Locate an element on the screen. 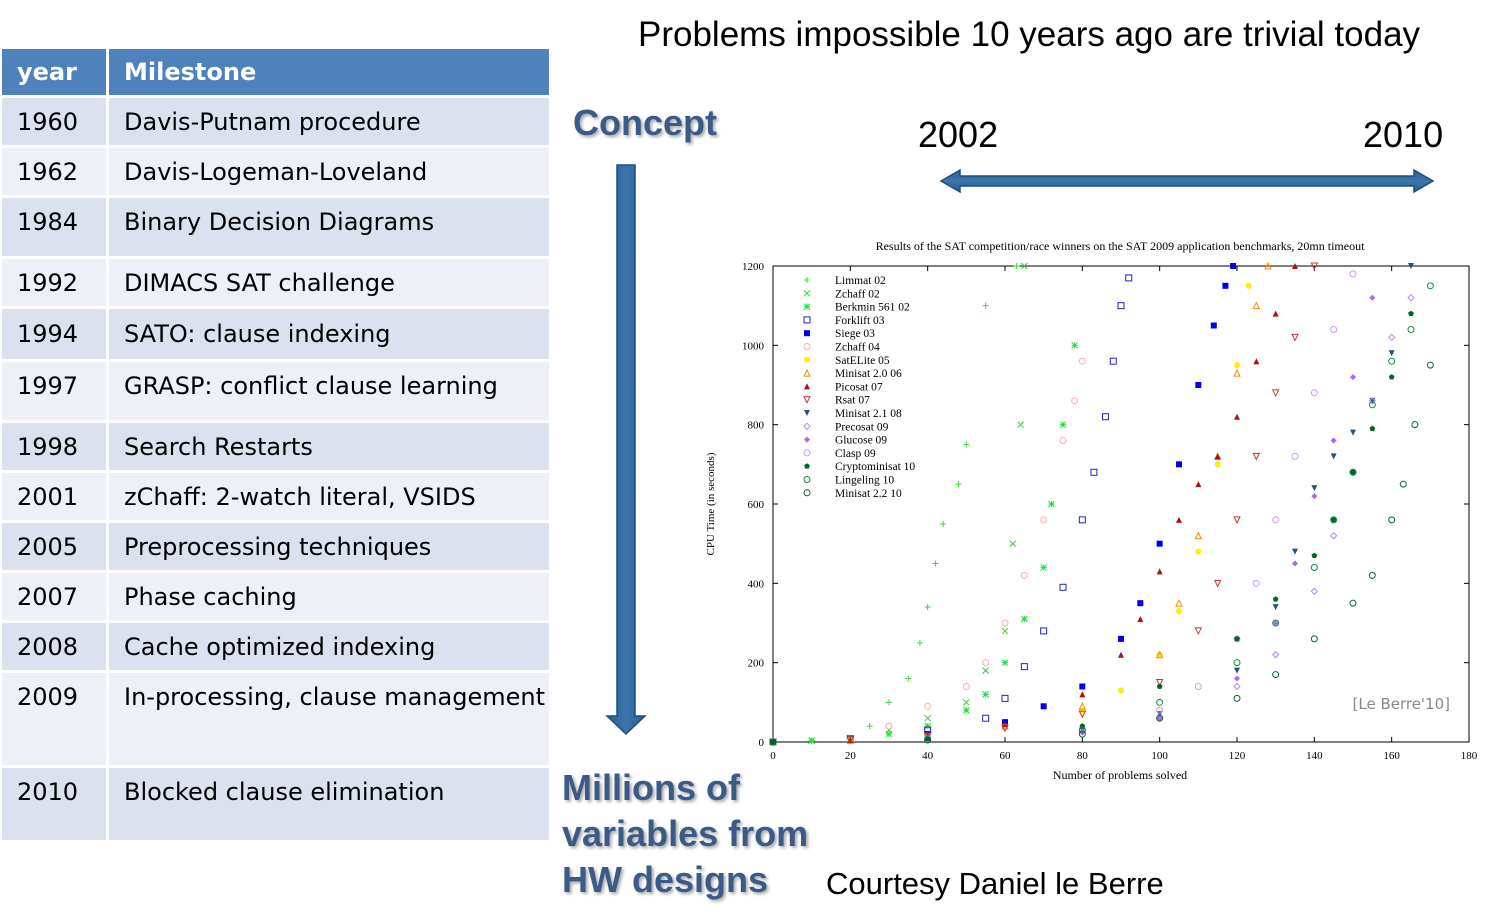 The height and width of the screenshot is (924, 1499). row-year: 1960 is located at coordinates (55, 121).